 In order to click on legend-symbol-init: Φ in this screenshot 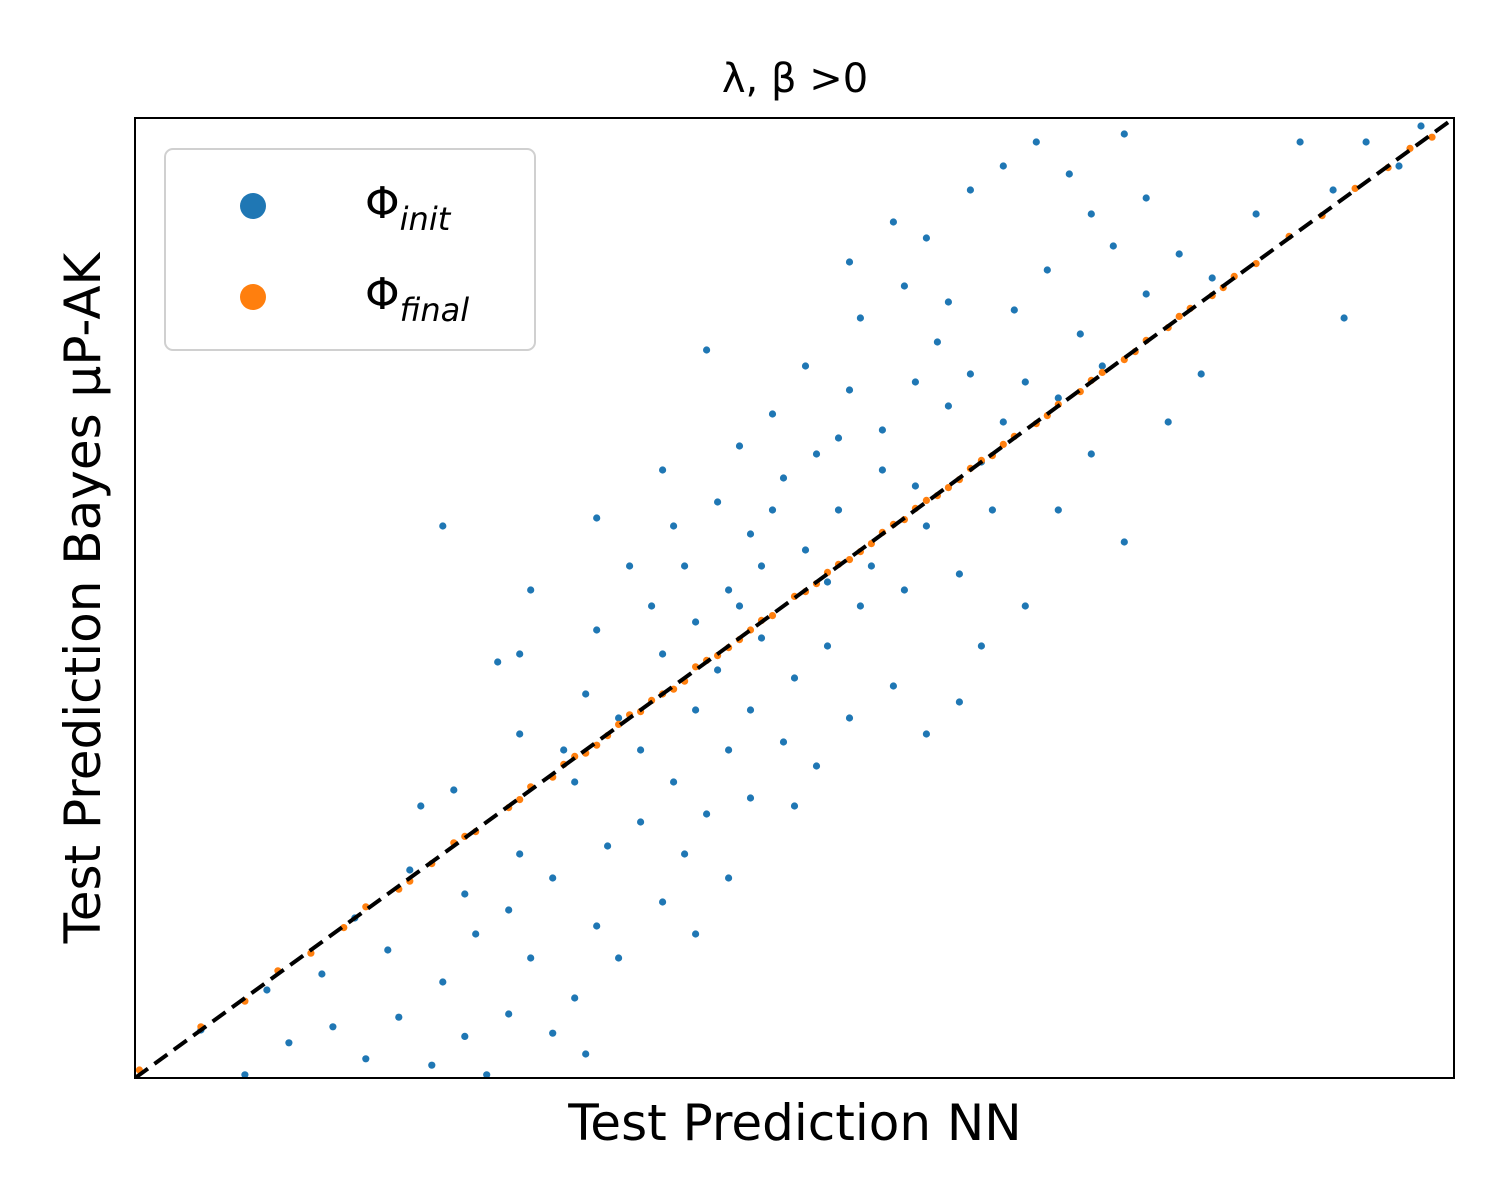, I will do `click(382, 203)`.